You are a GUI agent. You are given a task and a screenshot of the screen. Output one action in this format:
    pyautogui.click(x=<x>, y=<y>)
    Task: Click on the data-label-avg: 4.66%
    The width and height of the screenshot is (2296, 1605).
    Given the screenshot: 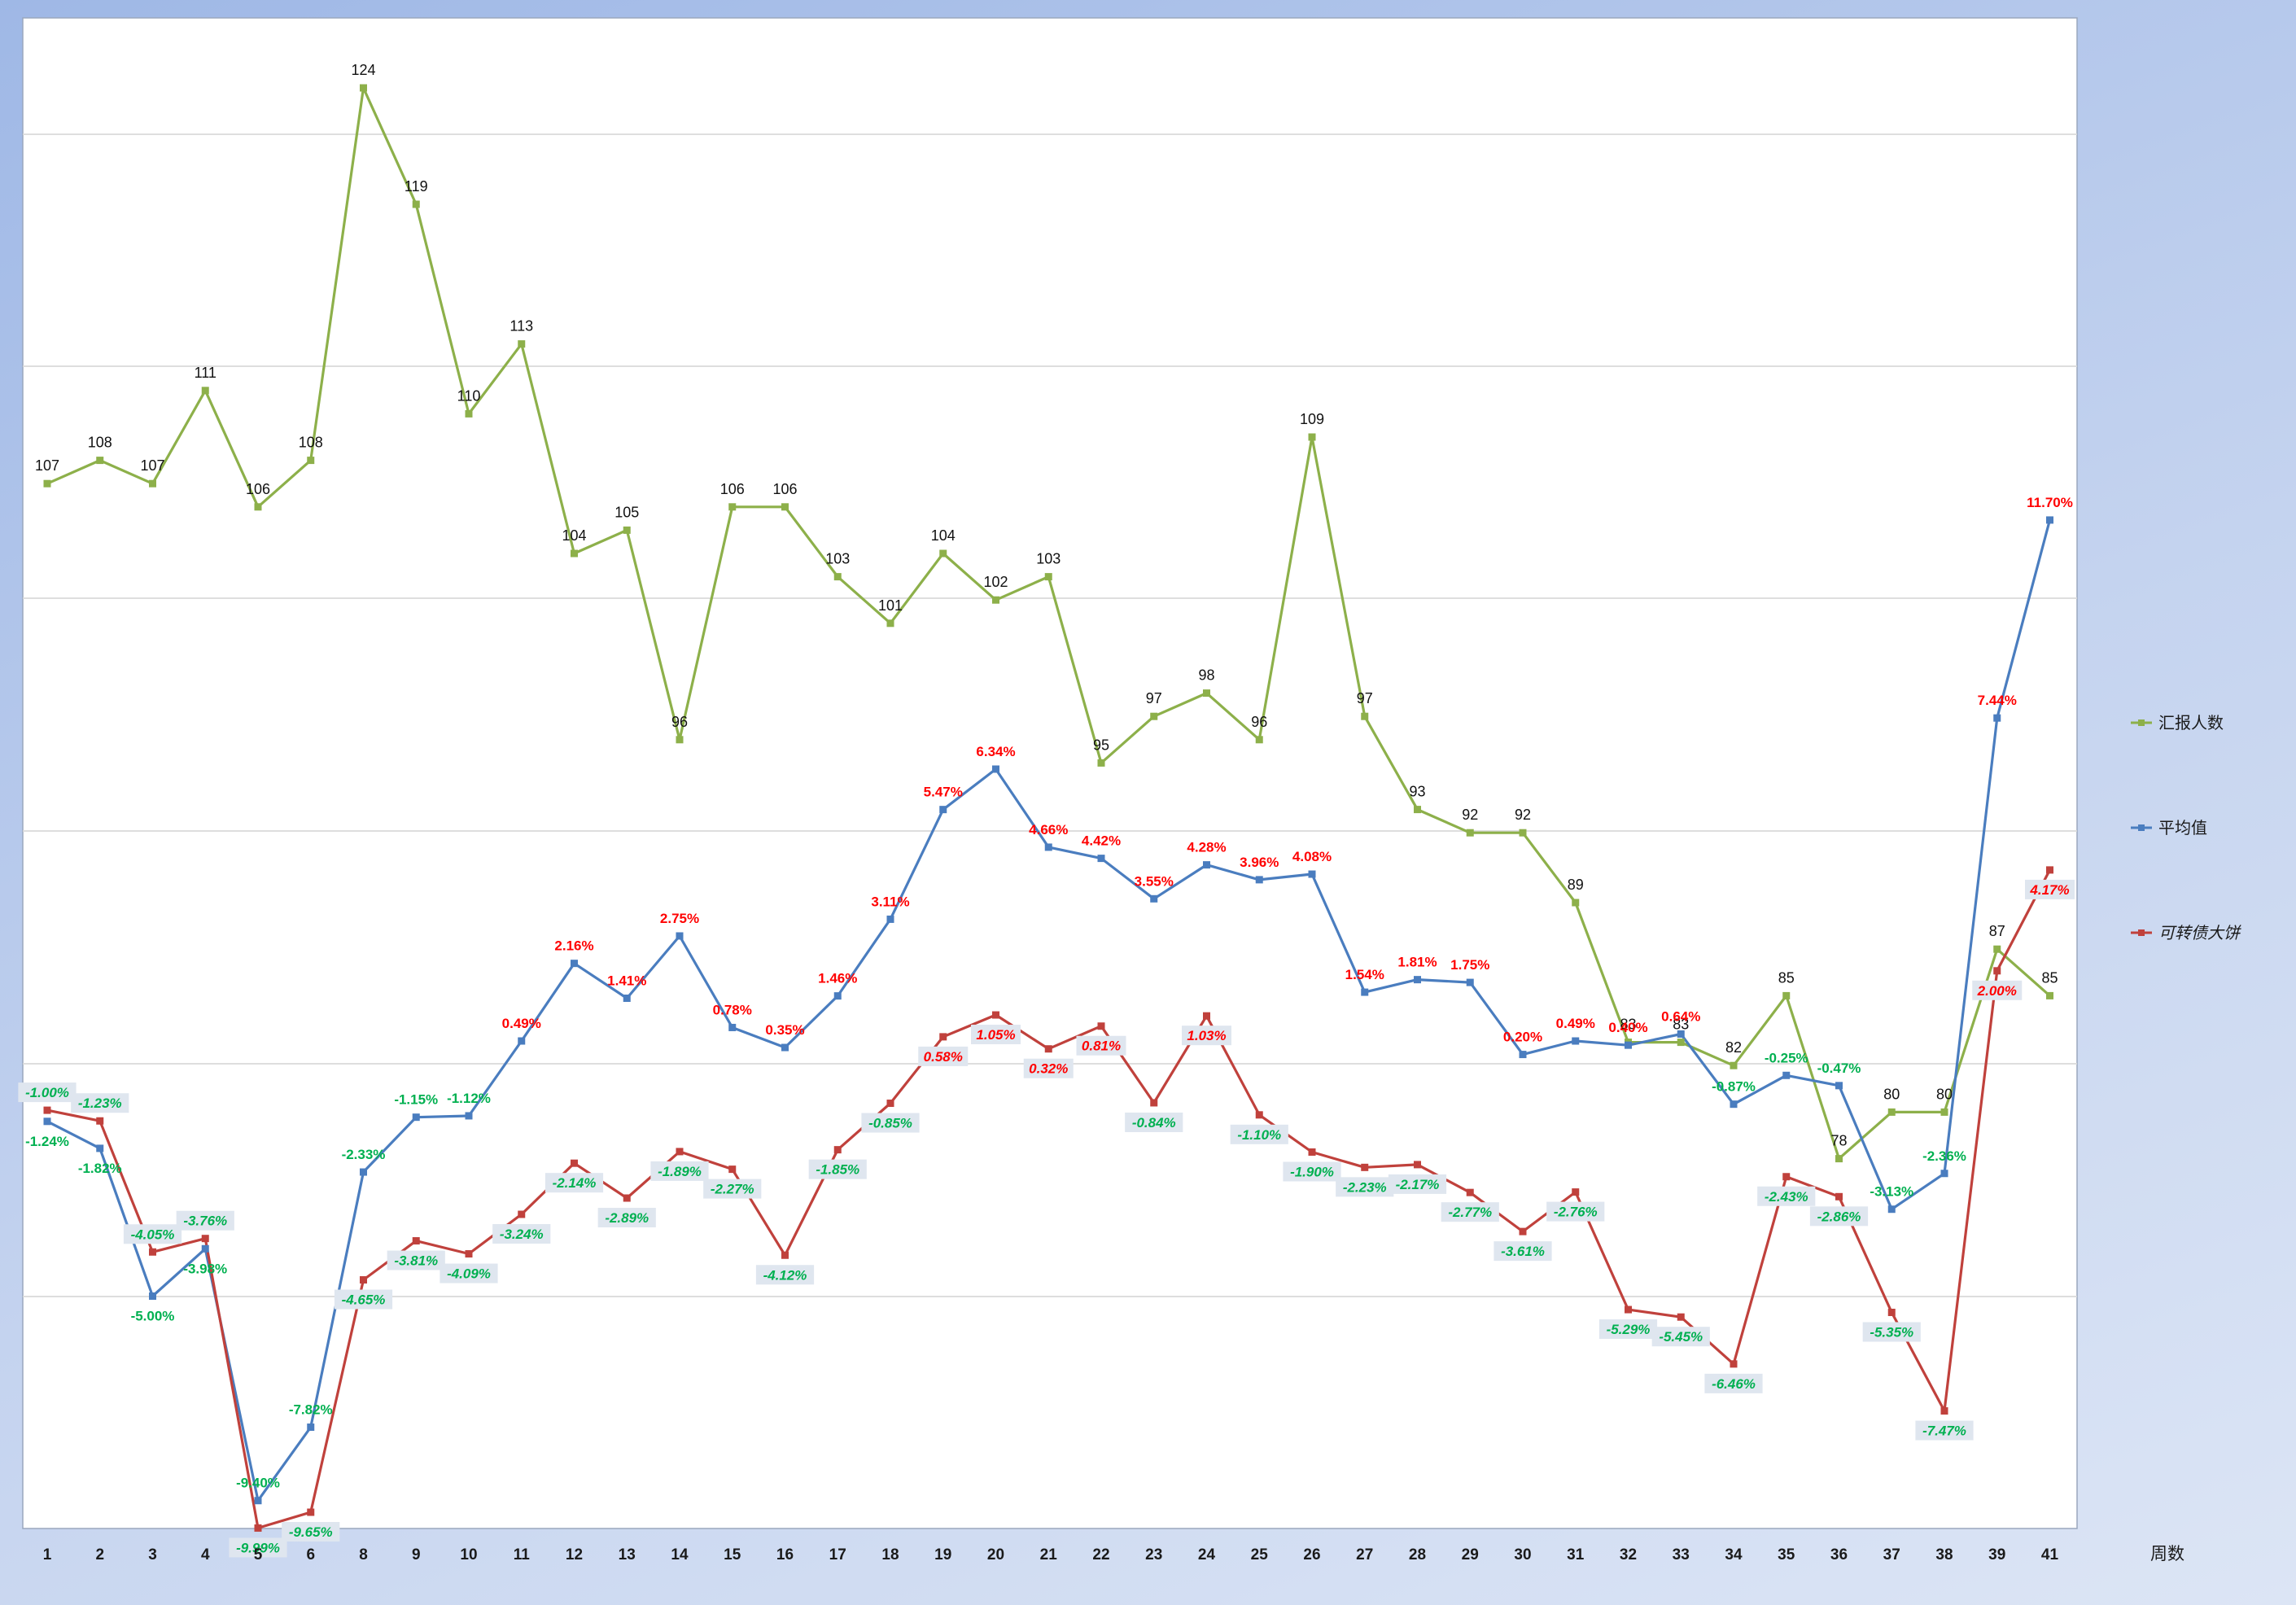 What is the action you would take?
    pyautogui.click(x=1049, y=829)
    